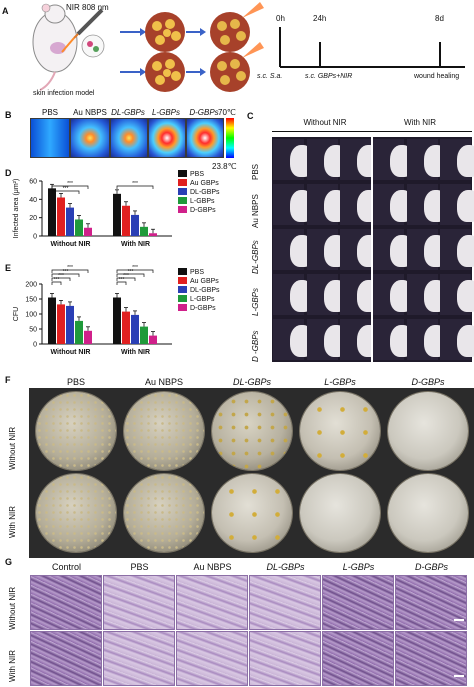 This screenshot has width=474, height=687. Describe the element at coordinates (5, 11) in the screenshot. I see `panel-label-a: A` at that location.